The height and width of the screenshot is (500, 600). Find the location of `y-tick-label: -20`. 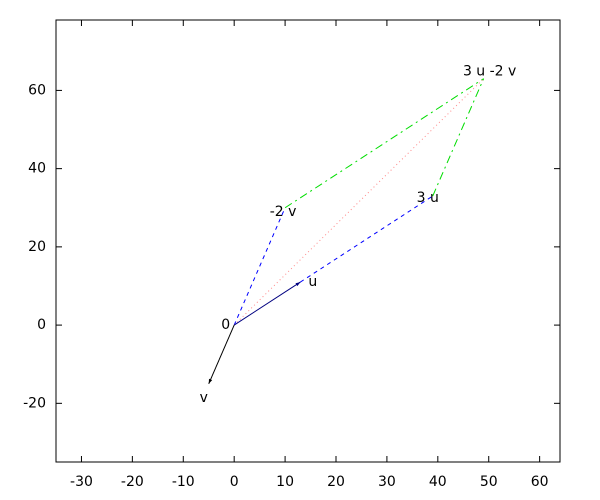

y-tick-label: -20 is located at coordinates (34, 403).